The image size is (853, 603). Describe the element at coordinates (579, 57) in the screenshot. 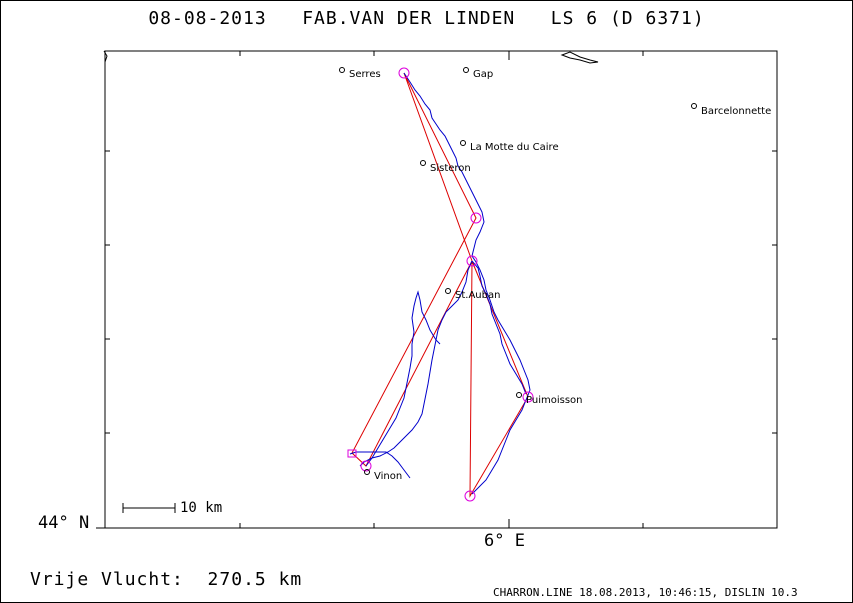

I see `lake-outline` at that location.